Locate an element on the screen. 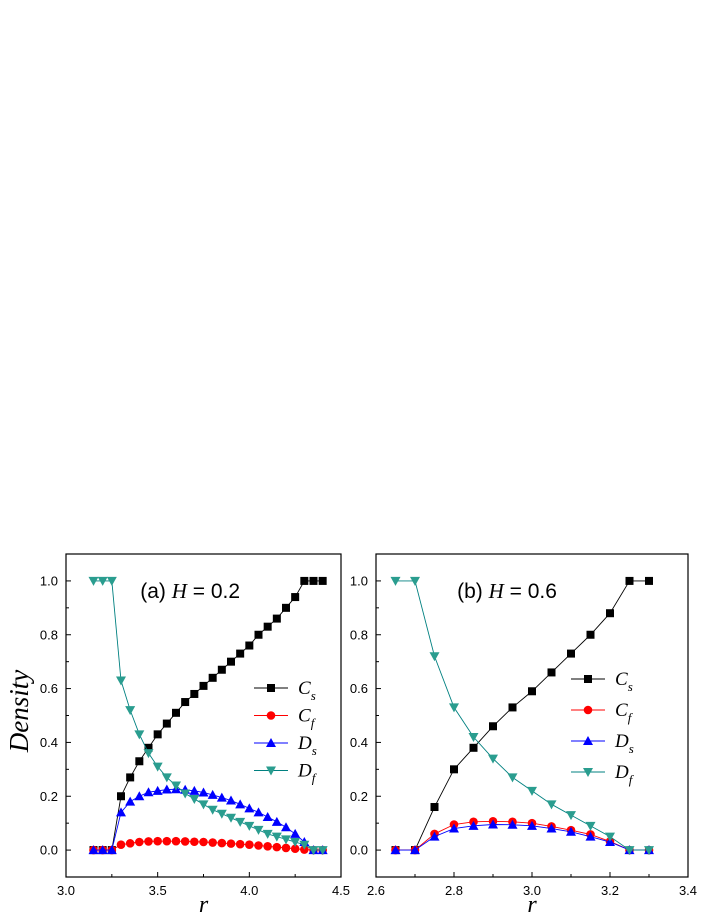  series-Cs is located at coordinates (208, 715).